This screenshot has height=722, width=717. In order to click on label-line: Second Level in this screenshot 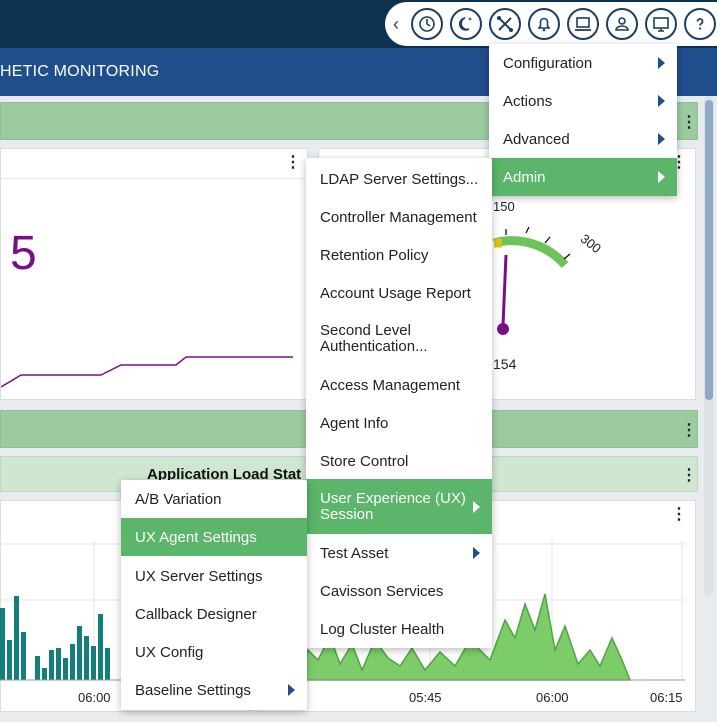, I will do `click(365, 330)`.